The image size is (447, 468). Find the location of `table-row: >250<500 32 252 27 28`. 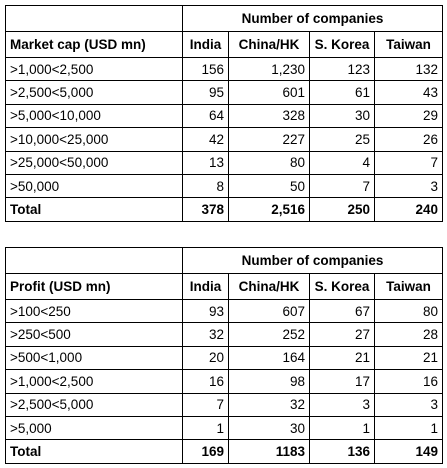

table-row: >250<500 32 252 27 28 is located at coordinates (224, 334).